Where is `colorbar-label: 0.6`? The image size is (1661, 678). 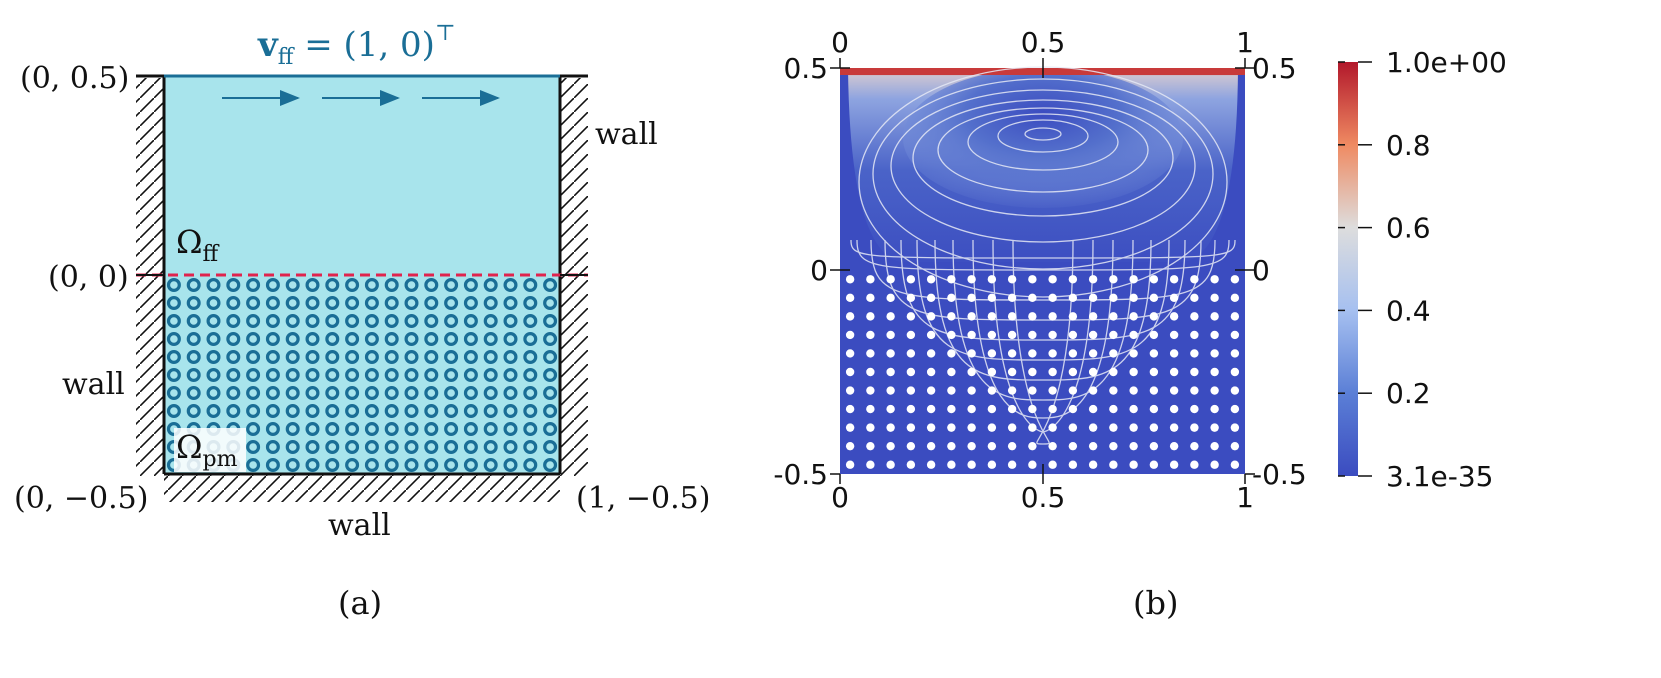
colorbar-label: 0.6 is located at coordinates (1408, 228).